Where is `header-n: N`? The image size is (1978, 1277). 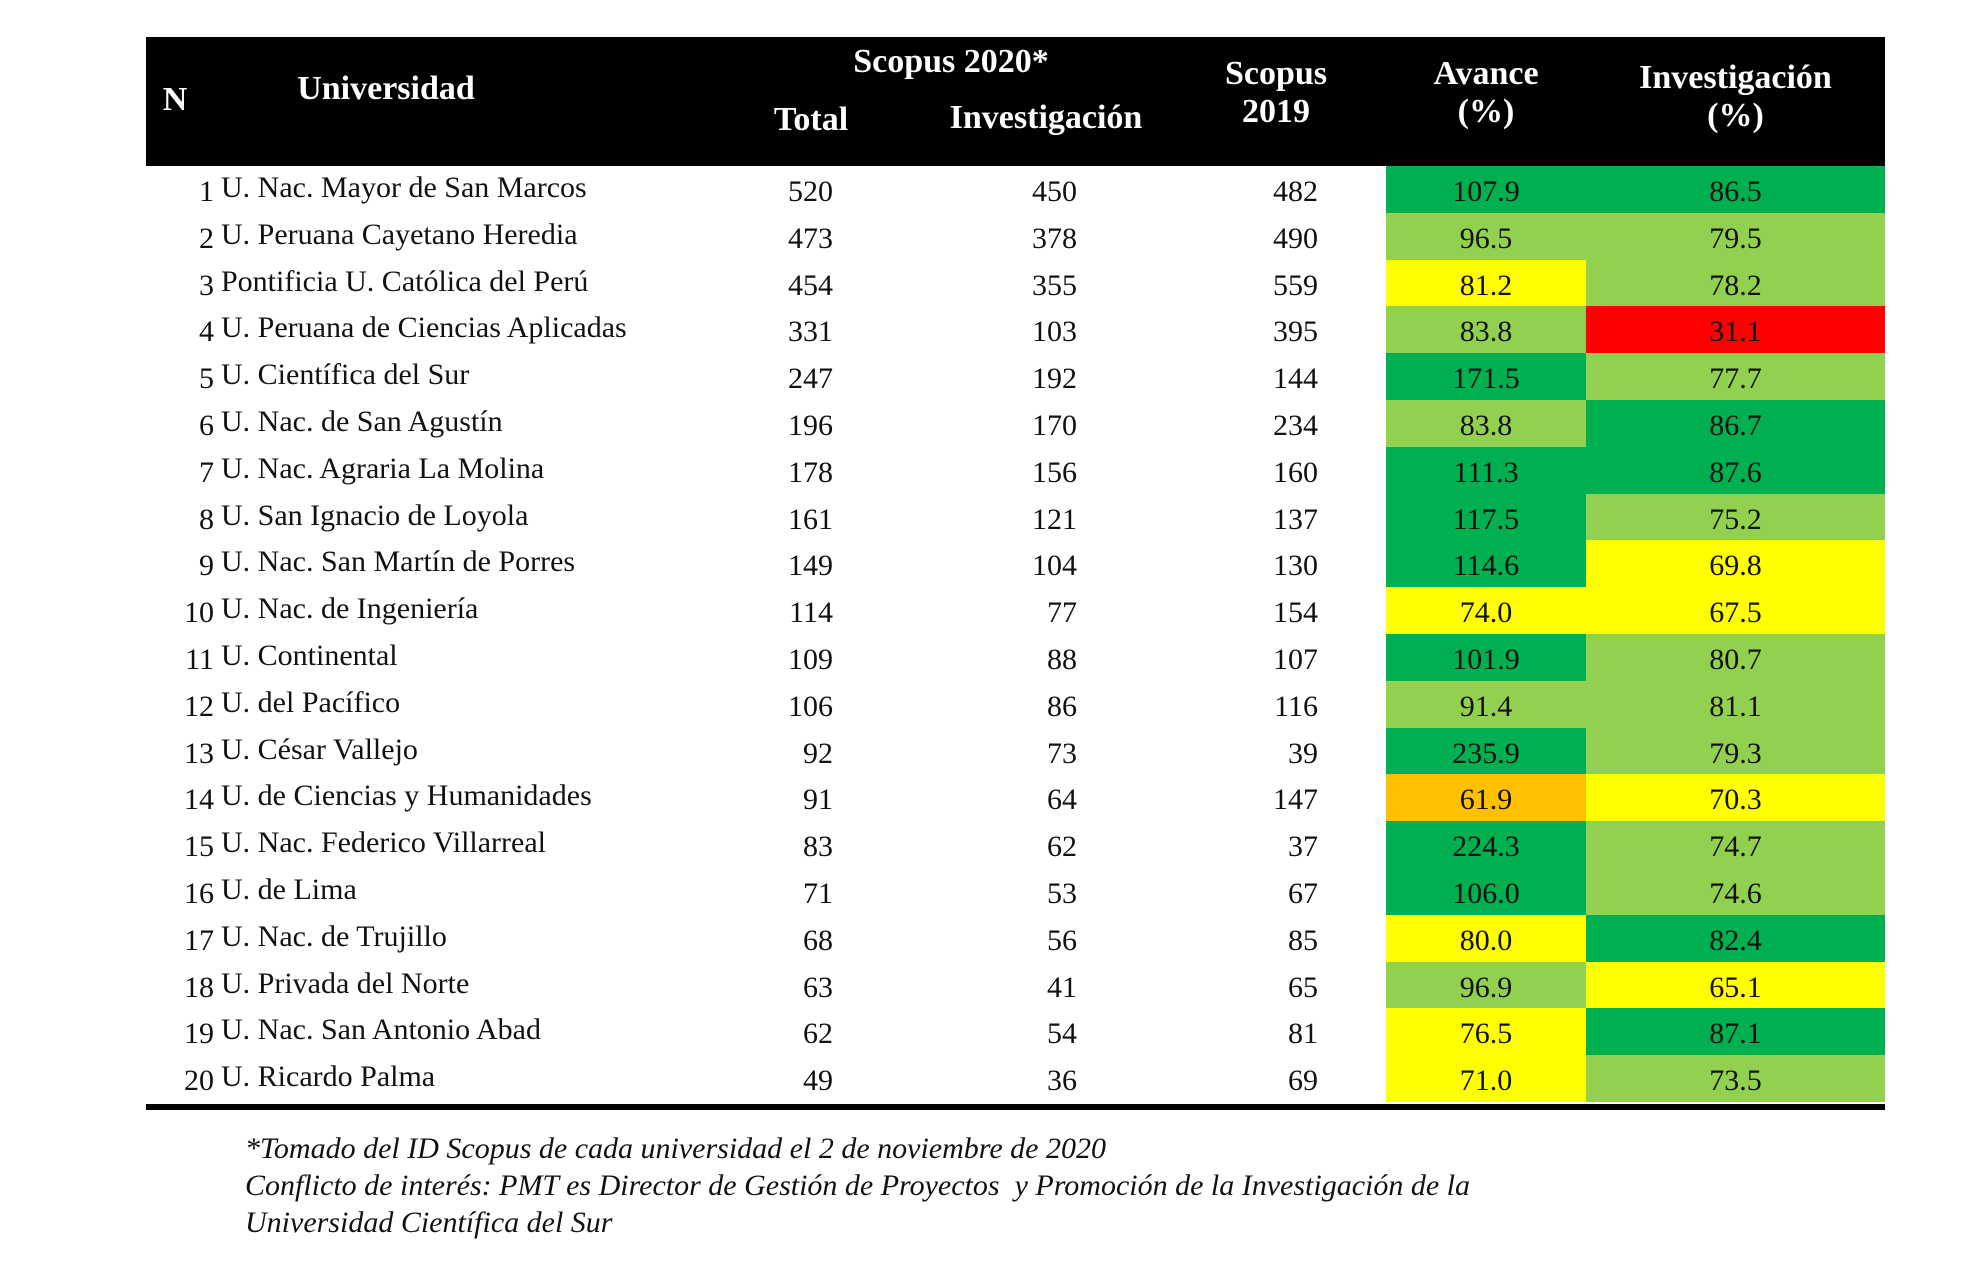
header-n: N is located at coordinates (175, 99).